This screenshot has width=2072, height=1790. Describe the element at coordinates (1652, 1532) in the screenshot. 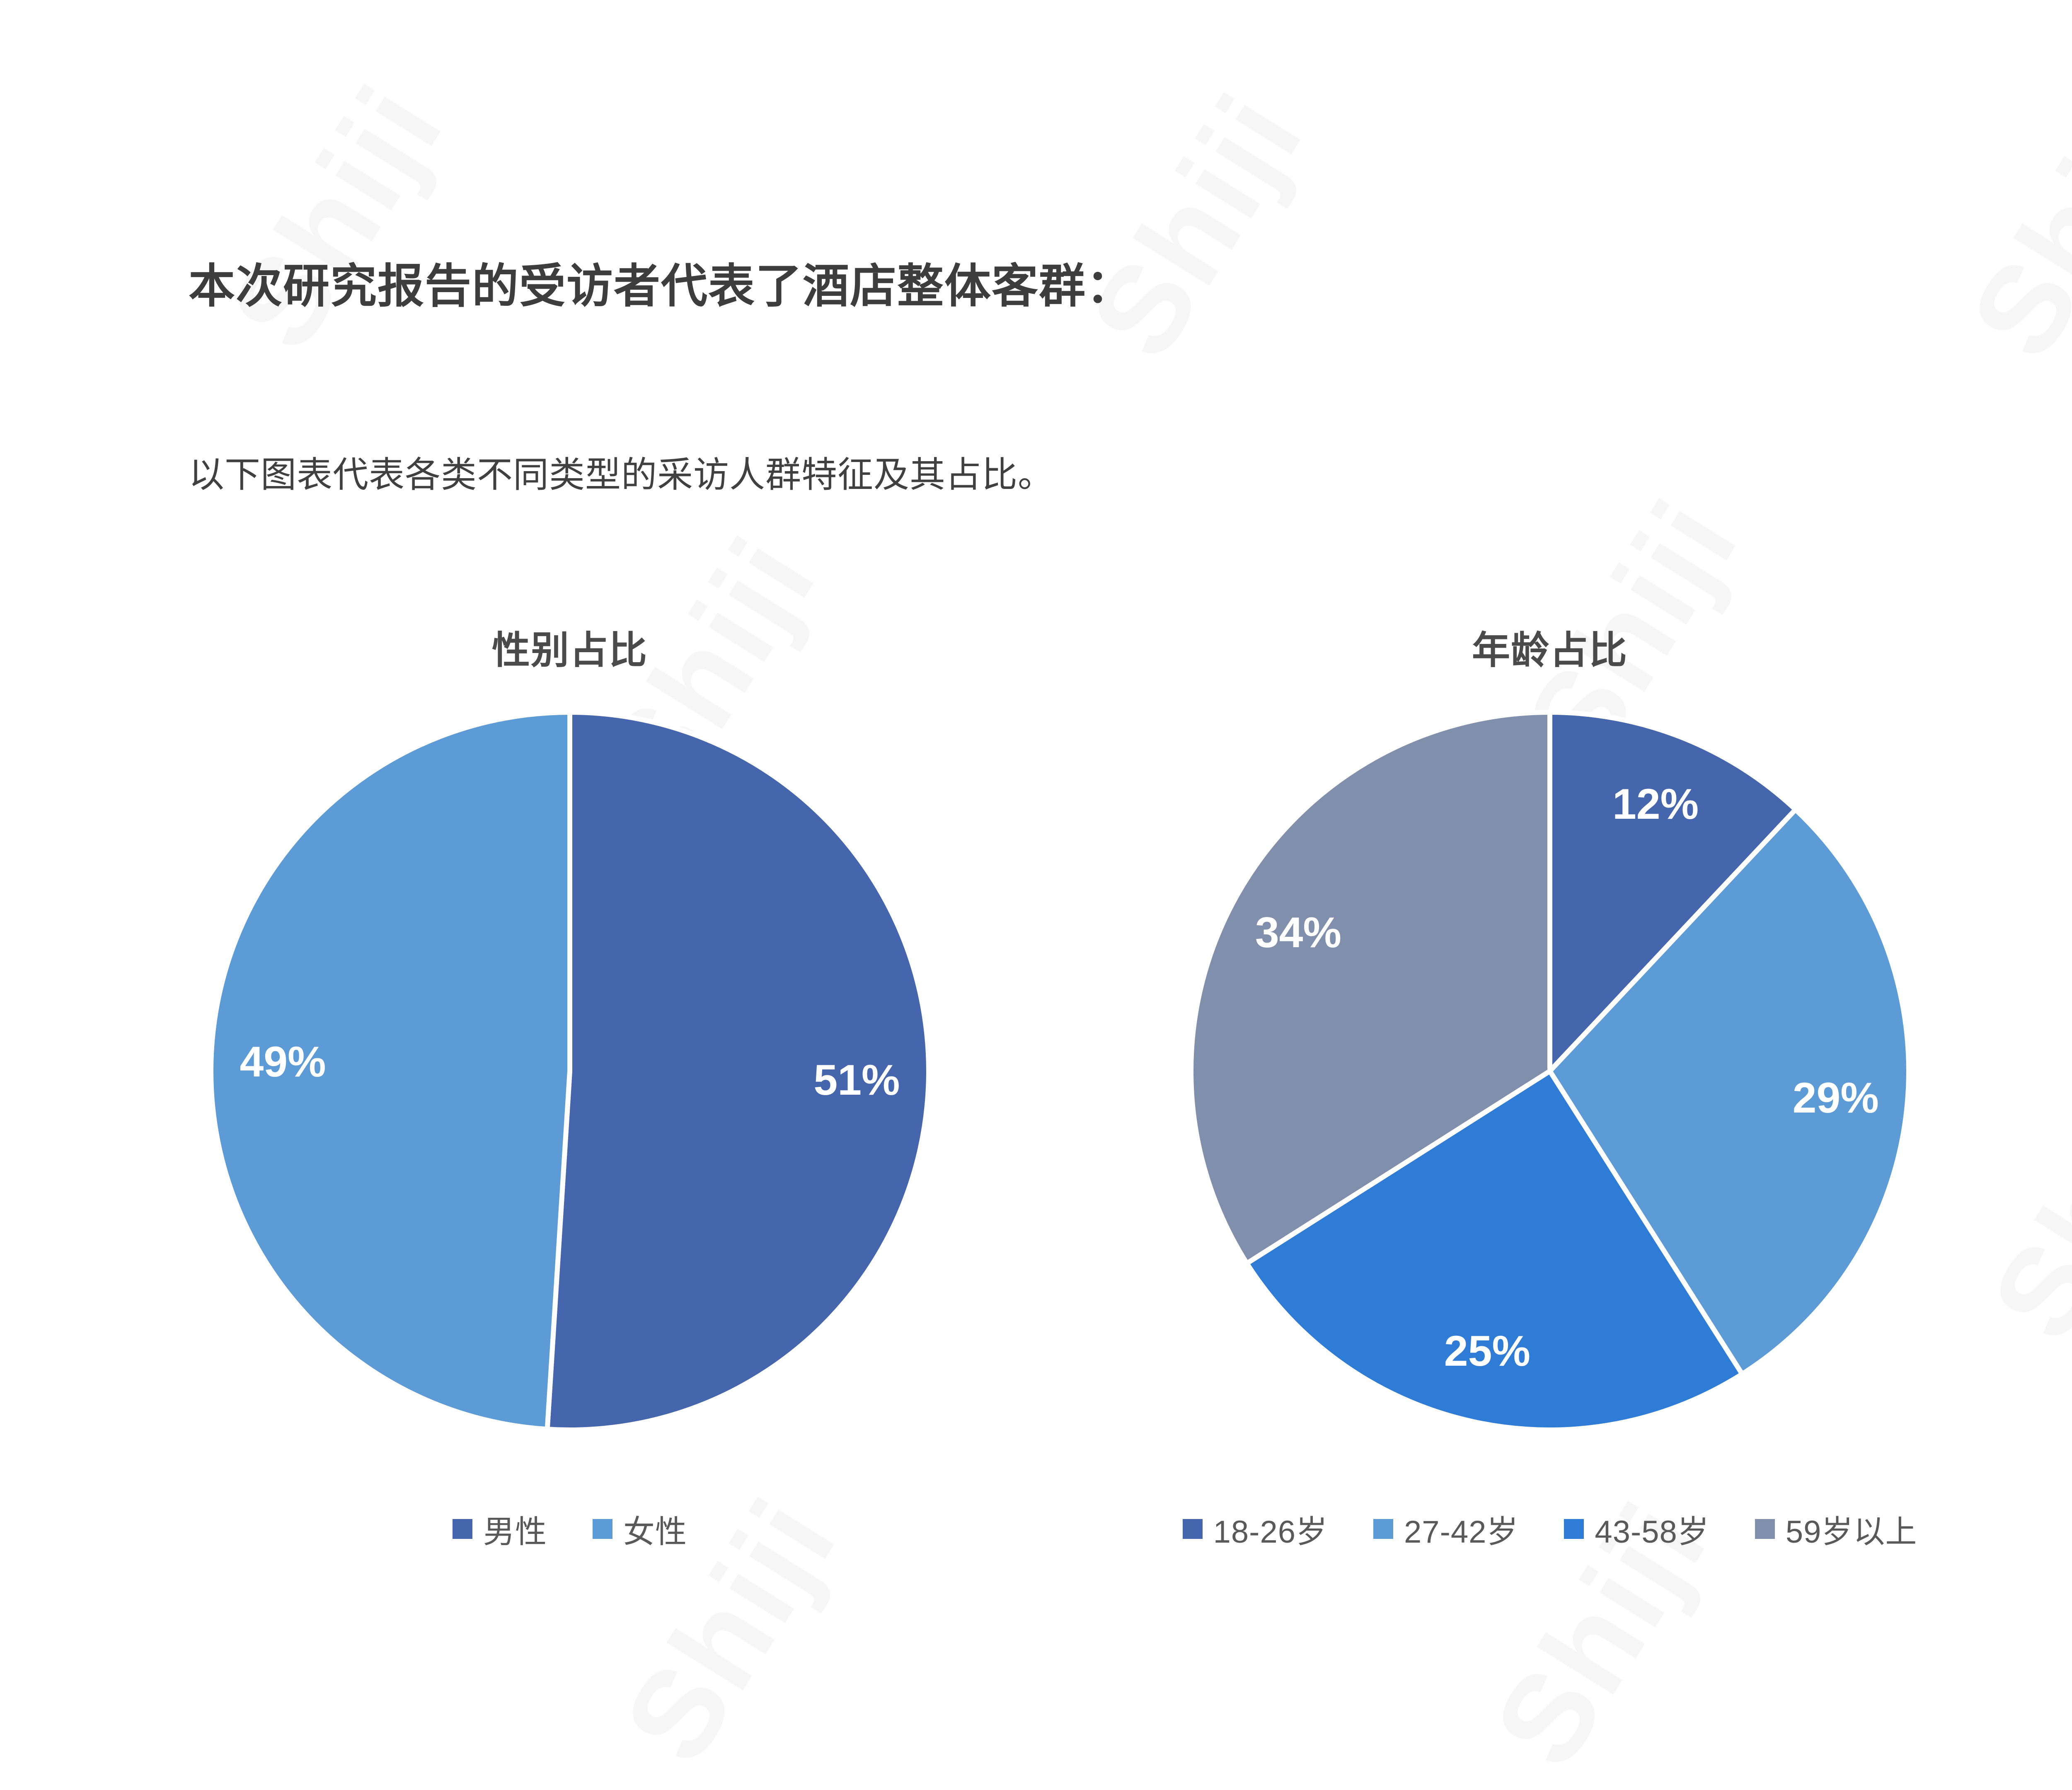

I see `legend-label: 43-58岁` at that location.